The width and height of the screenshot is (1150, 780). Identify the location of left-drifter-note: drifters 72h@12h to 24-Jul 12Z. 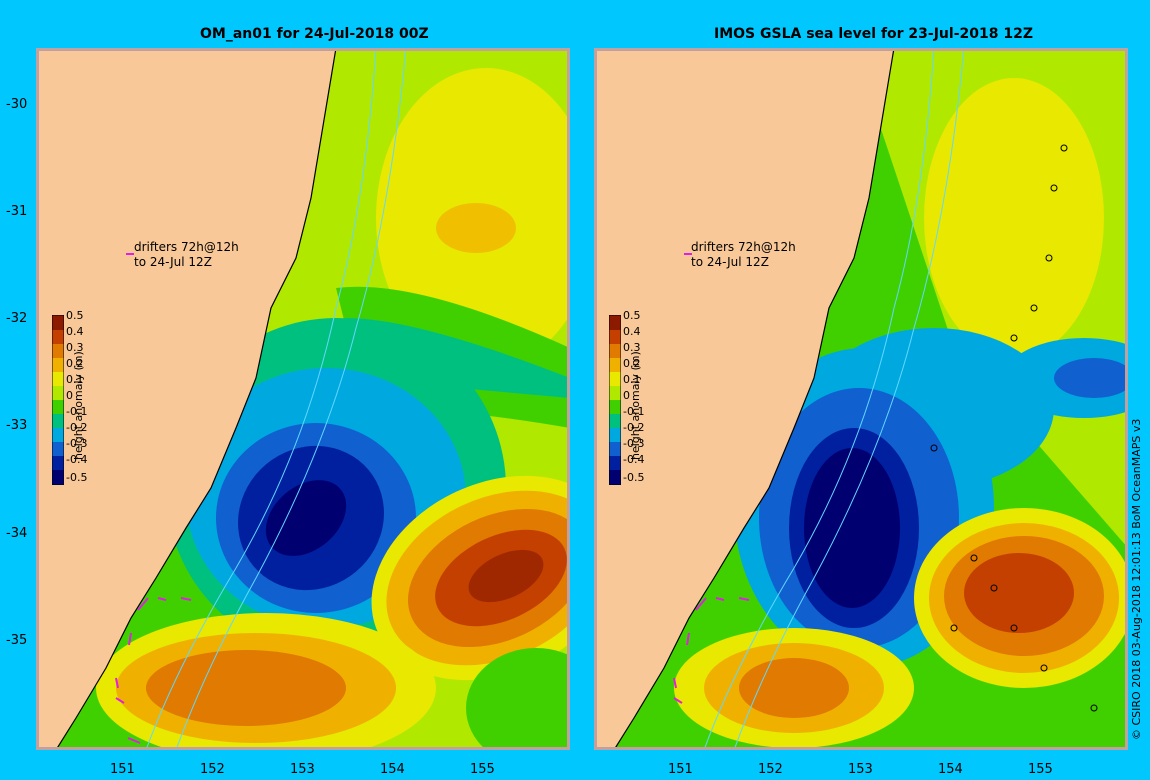
(186, 255).